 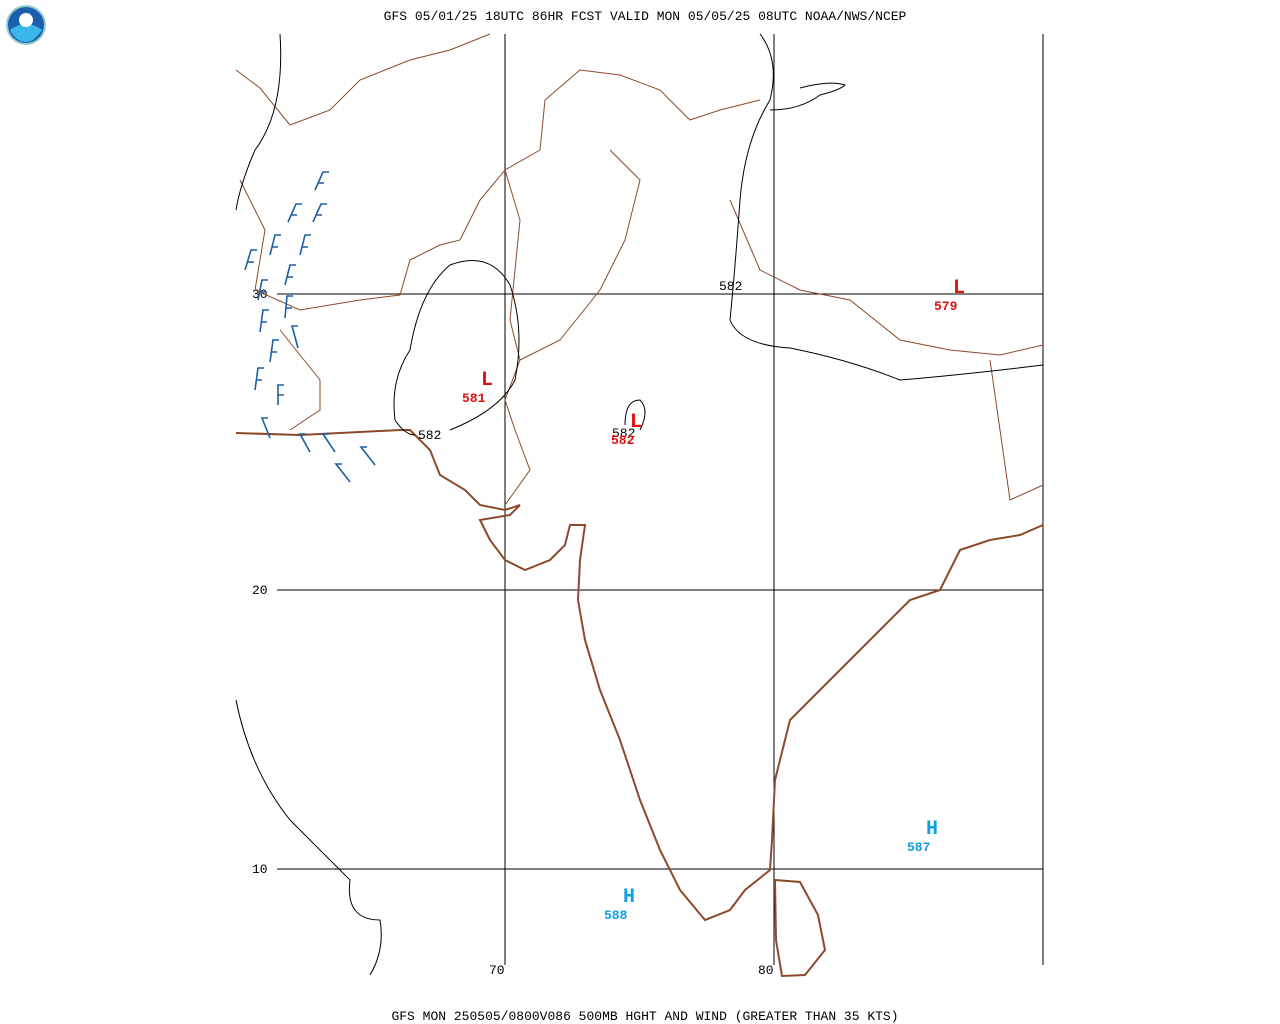 I want to click on lat-label: 20, so click(x=260, y=590).